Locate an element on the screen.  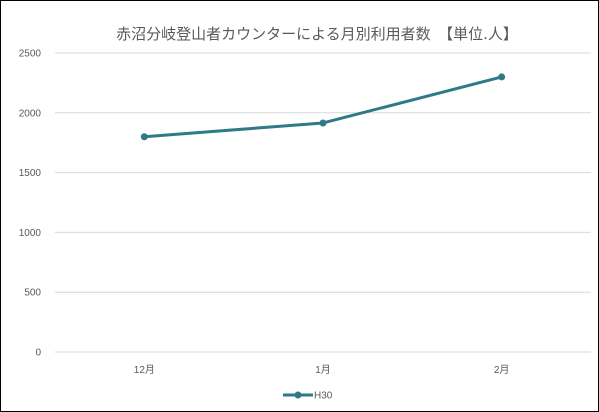
x-tick-label: 1月 is located at coordinates (323, 370).